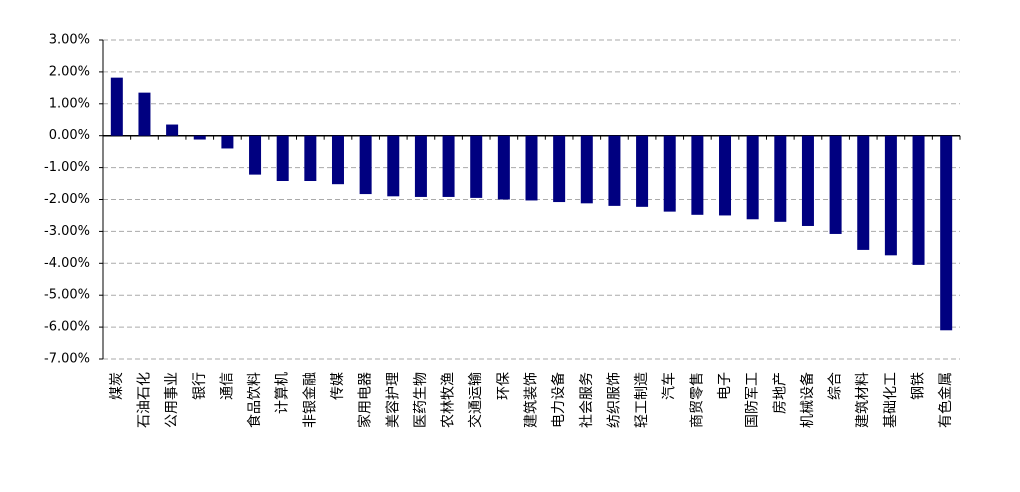 The width and height of the screenshot is (1020, 492). What do you see at coordinates (67, 167) in the screenshot?
I see `y-tick-label: -1.00%` at bounding box center [67, 167].